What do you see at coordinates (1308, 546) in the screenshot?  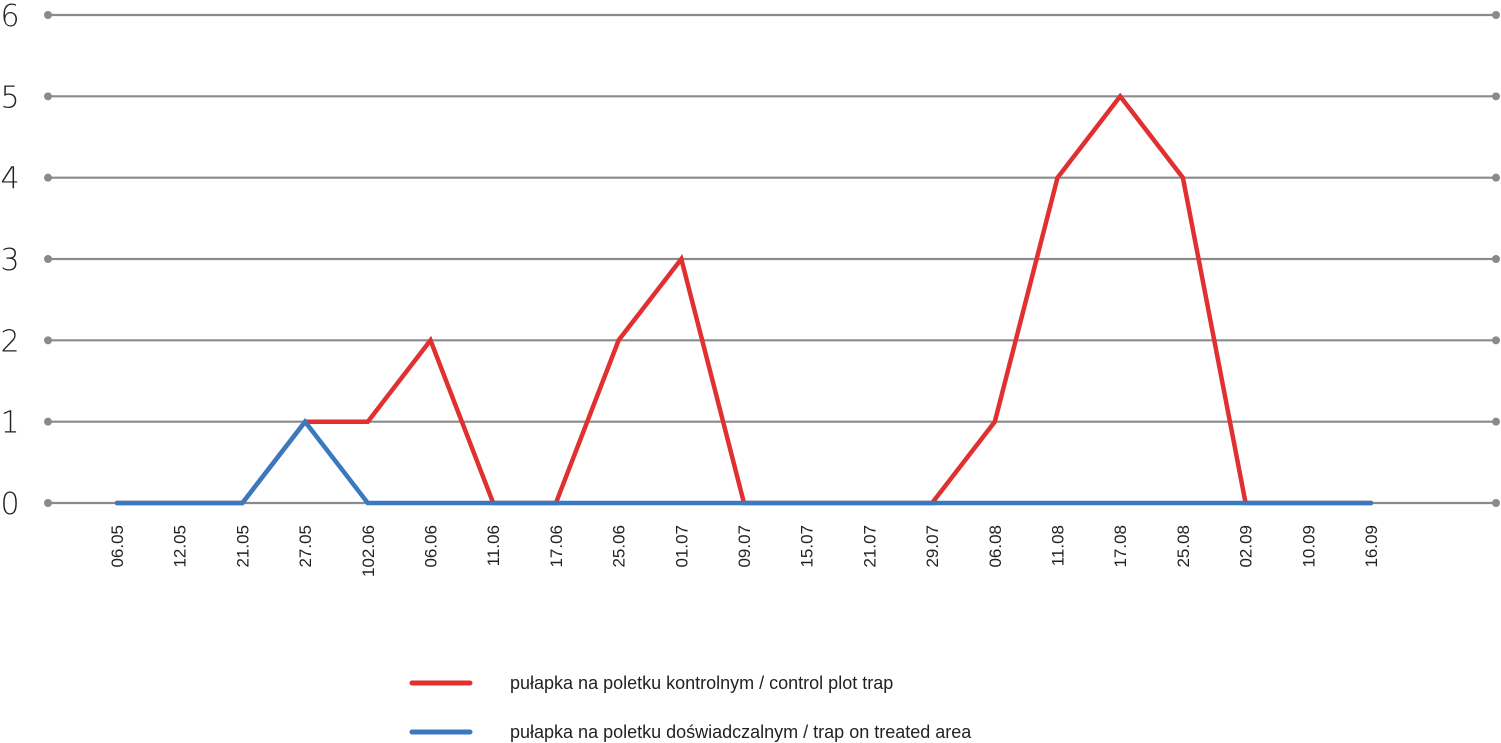 I see `x-tick-label: 10.09` at bounding box center [1308, 546].